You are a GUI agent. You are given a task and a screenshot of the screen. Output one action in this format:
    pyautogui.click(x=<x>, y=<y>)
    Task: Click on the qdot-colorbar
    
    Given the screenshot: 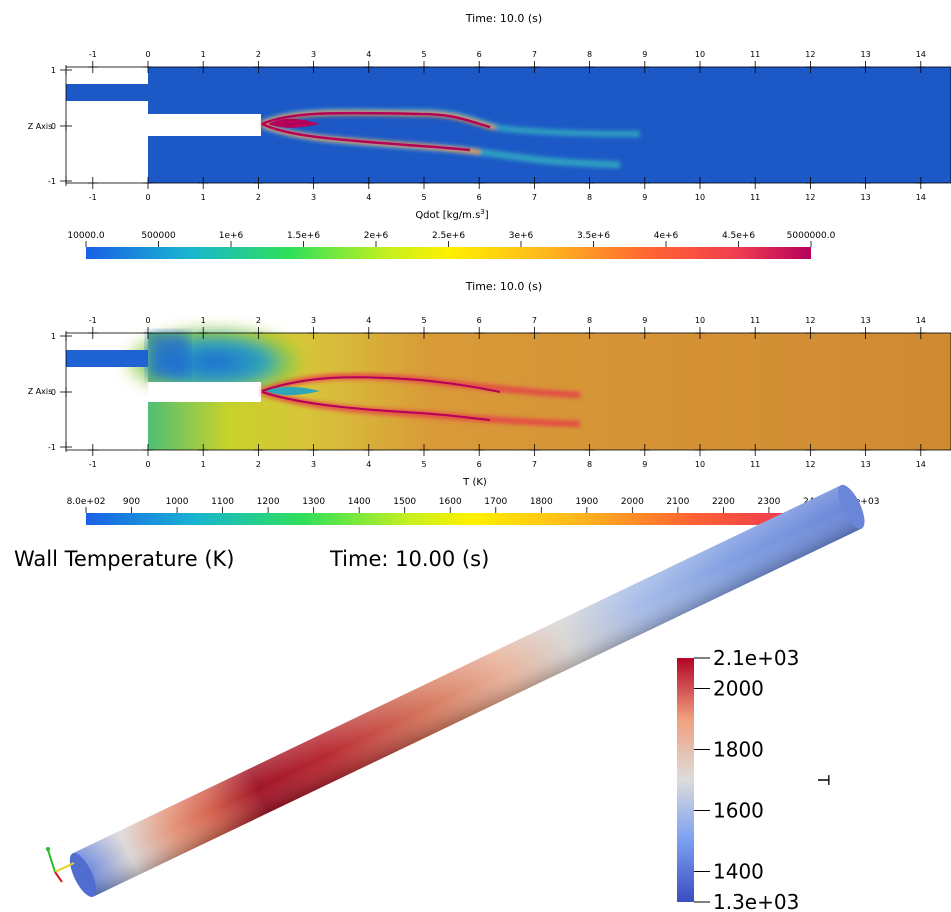 What is the action you would take?
    pyautogui.click(x=448, y=253)
    